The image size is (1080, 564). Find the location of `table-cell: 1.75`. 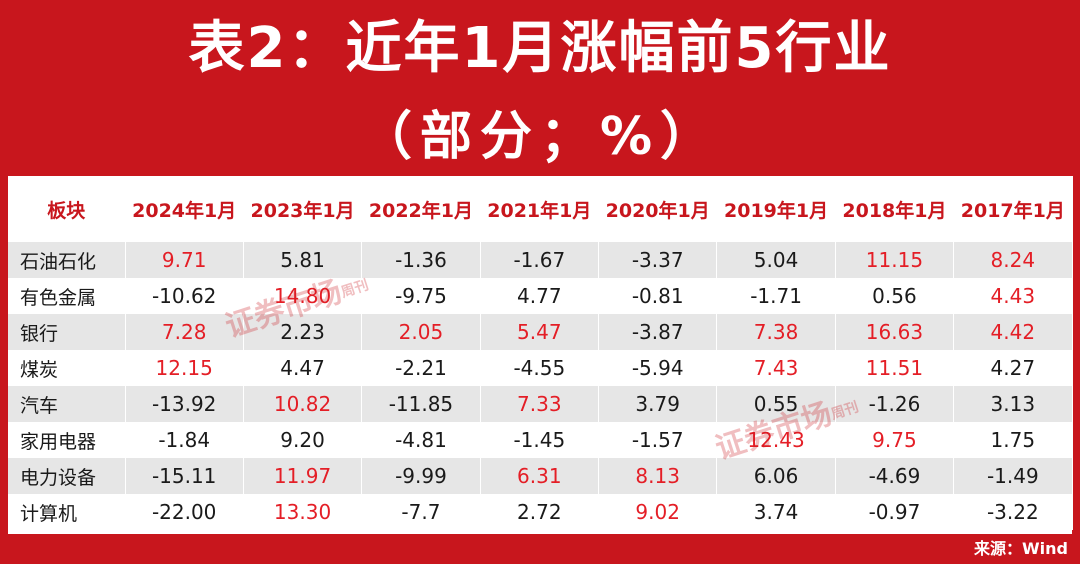

table-cell: 1.75 is located at coordinates (1013, 440).